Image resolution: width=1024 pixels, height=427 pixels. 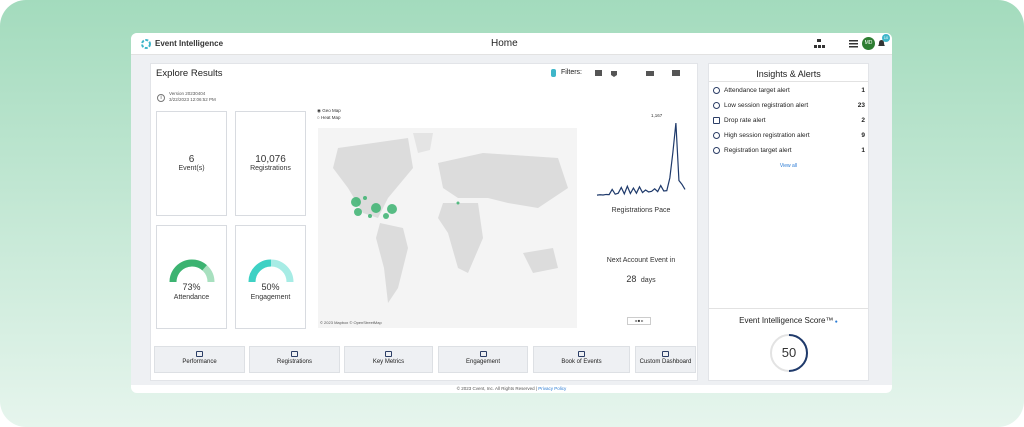 I want to click on stat-card: 6 Event(s), so click(x=191, y=163).